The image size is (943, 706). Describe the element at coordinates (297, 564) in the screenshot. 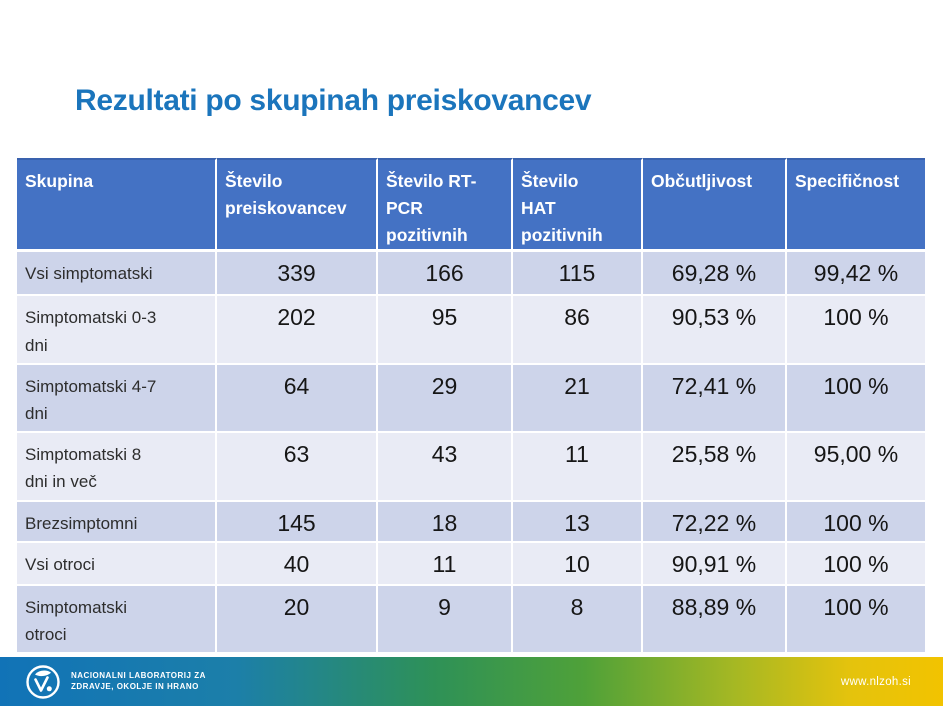

I see `value-cell: 40` at that location.